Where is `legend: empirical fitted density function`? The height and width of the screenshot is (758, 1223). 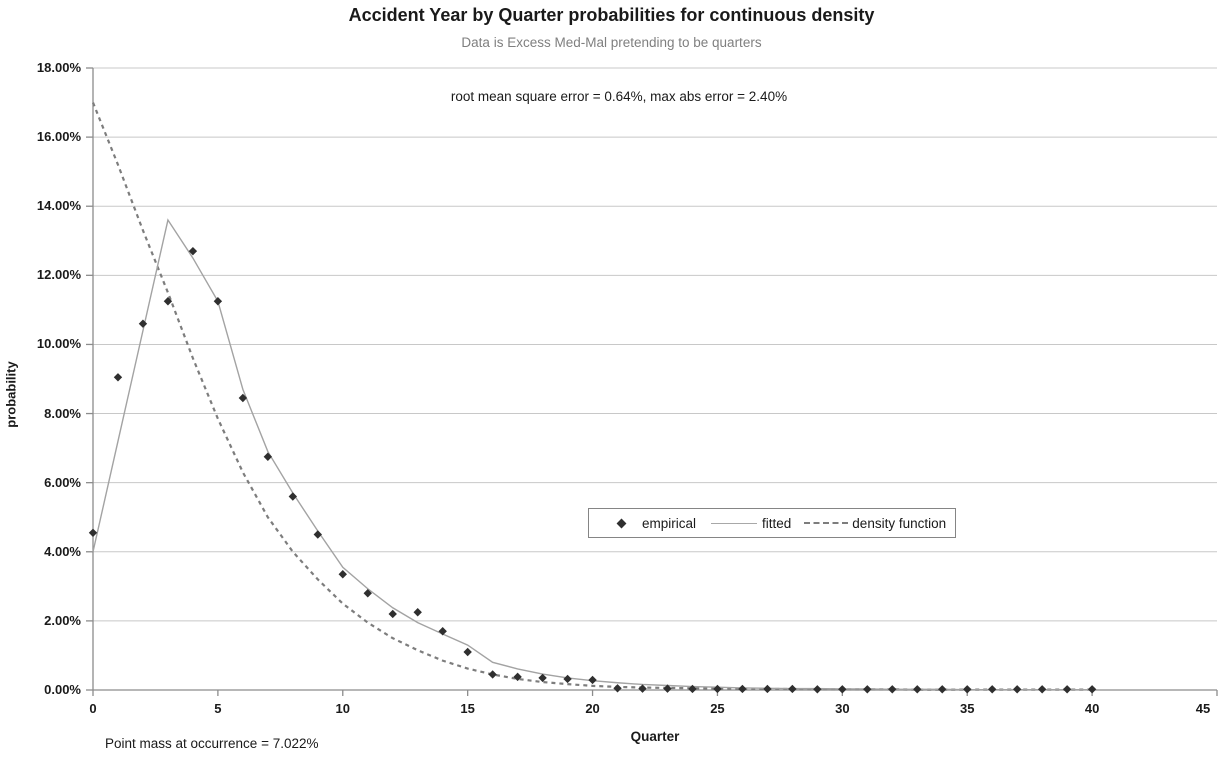 legend: empirical fitted density function is located at coordinates (772, 523).